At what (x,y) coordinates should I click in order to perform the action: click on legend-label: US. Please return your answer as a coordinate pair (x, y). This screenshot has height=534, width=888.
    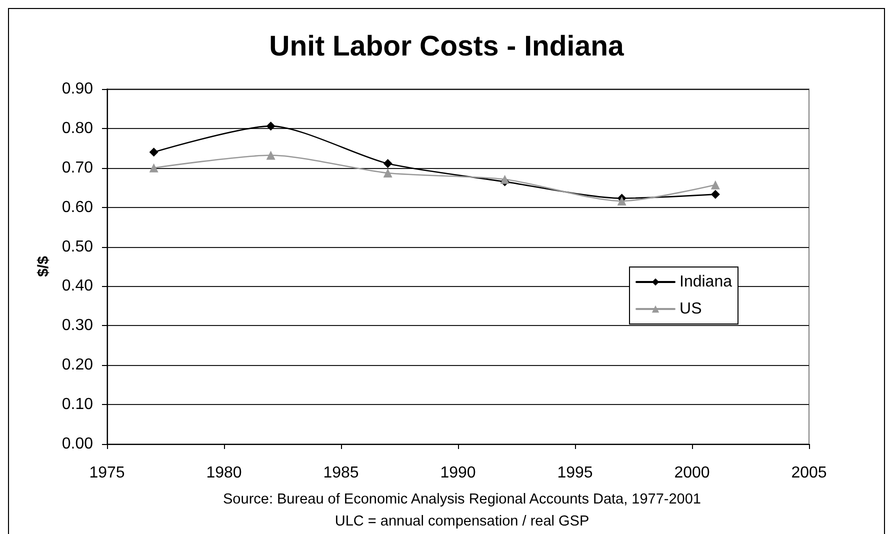
    Looking at the image, I should click on (691, 309).